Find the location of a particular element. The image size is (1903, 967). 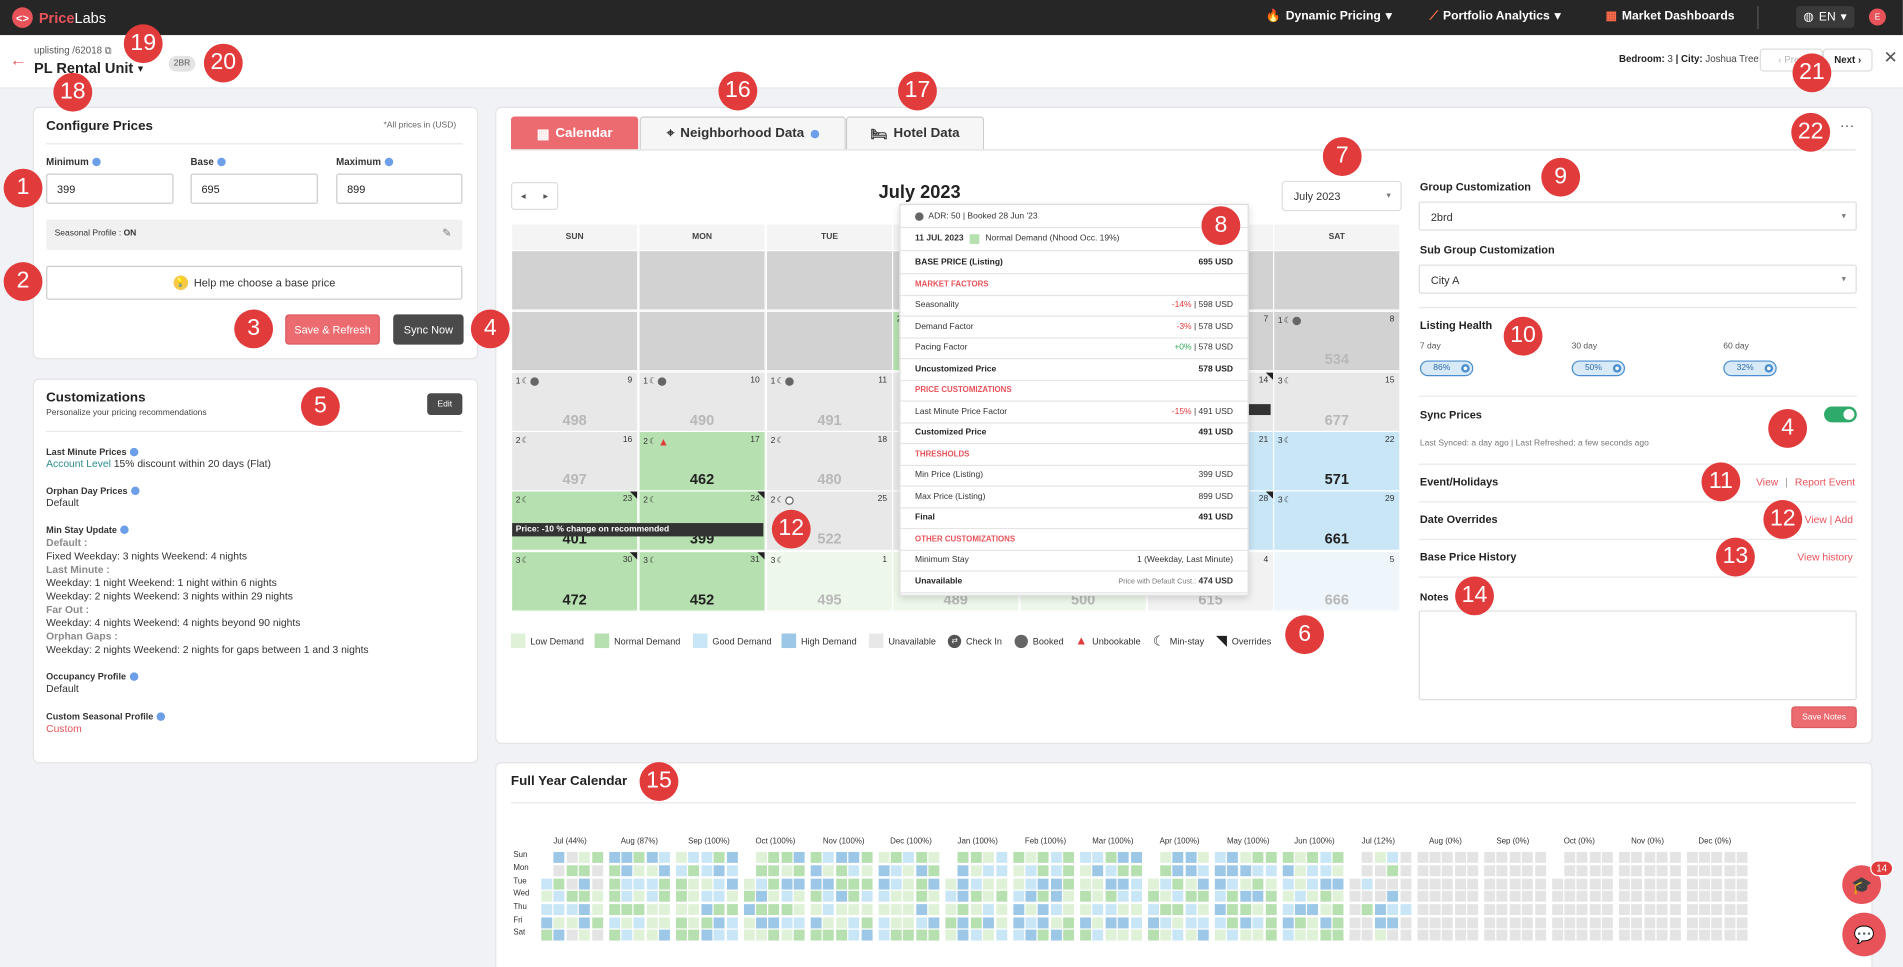

calendar-day-cell: 1 ☾ 8 534 is located at coordinates (1337, 341).